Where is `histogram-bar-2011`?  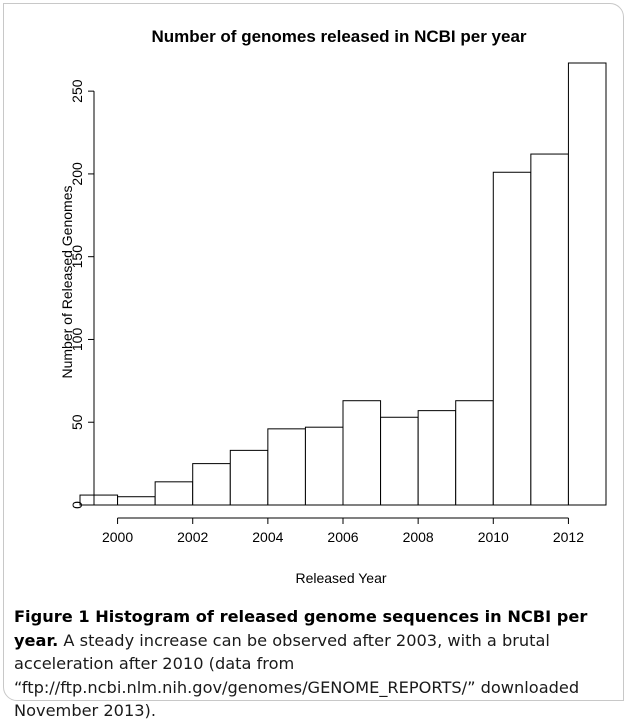
histogram-bar-2011 is located at coordinates (549, 329).